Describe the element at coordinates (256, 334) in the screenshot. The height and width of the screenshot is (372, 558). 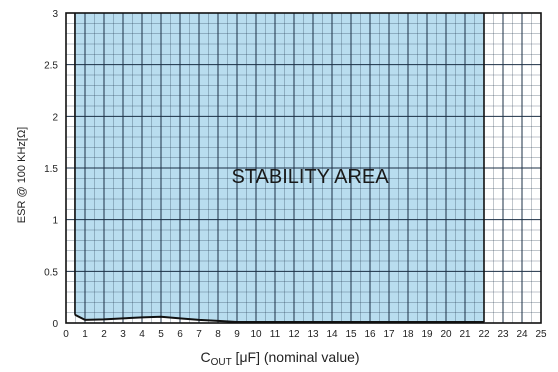
I see `x-tick-label: 10` at that location.